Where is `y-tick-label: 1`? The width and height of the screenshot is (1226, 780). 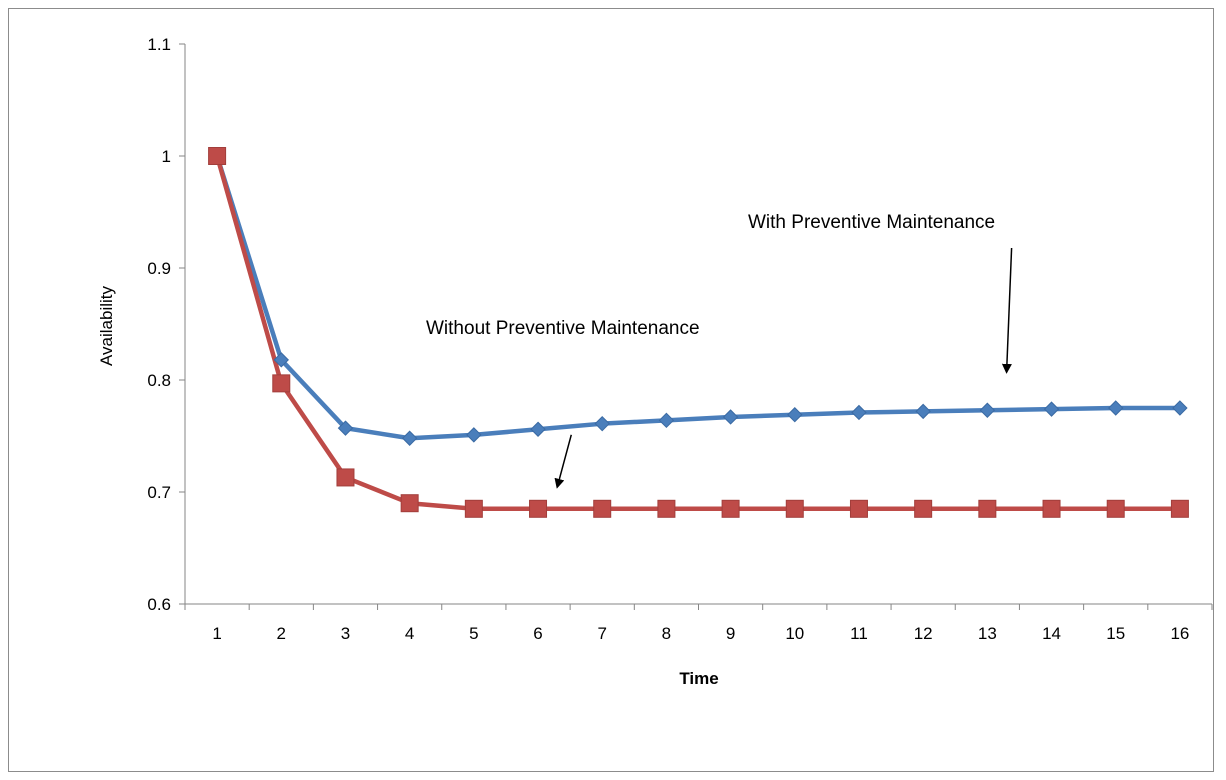 y-tick-label: 1 is located at coordinates (166, 156).